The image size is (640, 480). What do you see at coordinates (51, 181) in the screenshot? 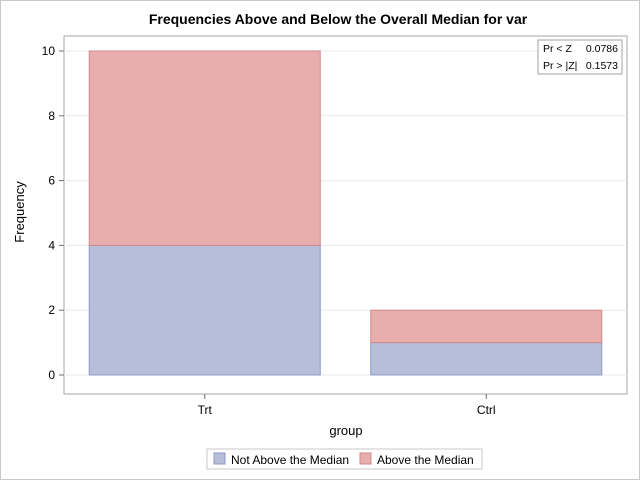
I see `y-tick-label: 6` at bounding box center [51, 181].